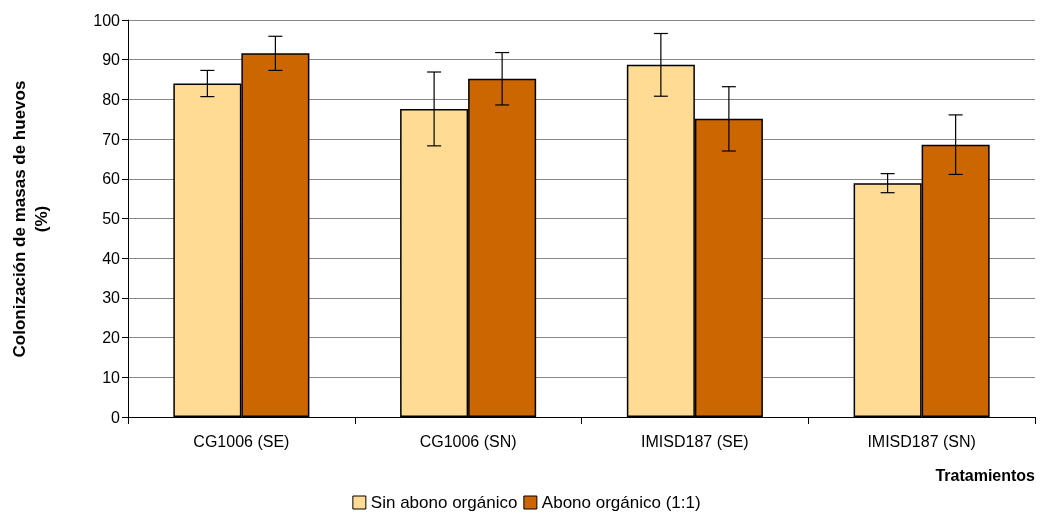 Image resolution: width=1053 pixels, height=516 pixels. I want to click on y-tick-label: 20, so click(111, 338).